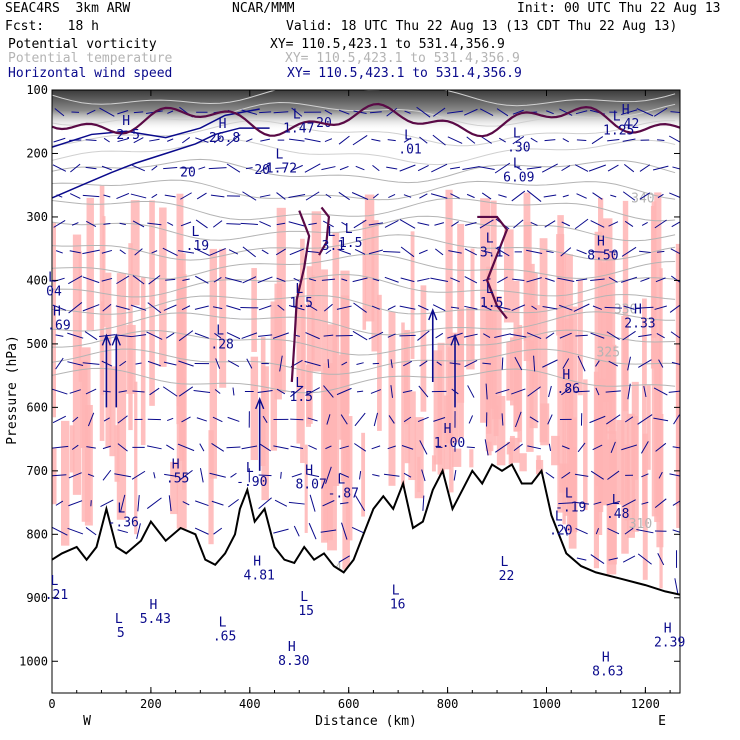 This screenshot has height=740, width=740. I want to click on extremum-value: 1.72, so click(281, 169).